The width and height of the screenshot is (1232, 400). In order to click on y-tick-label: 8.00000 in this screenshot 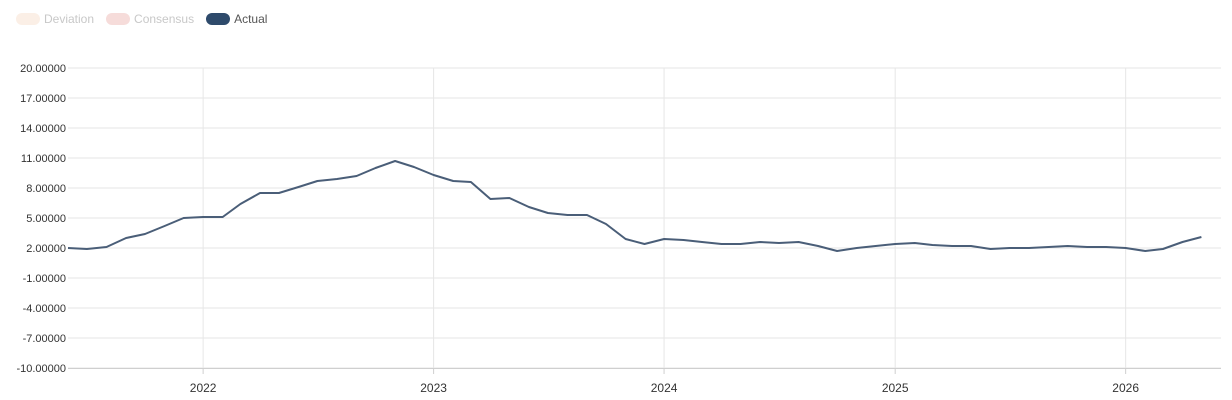, I will do `click(46, 189)`.